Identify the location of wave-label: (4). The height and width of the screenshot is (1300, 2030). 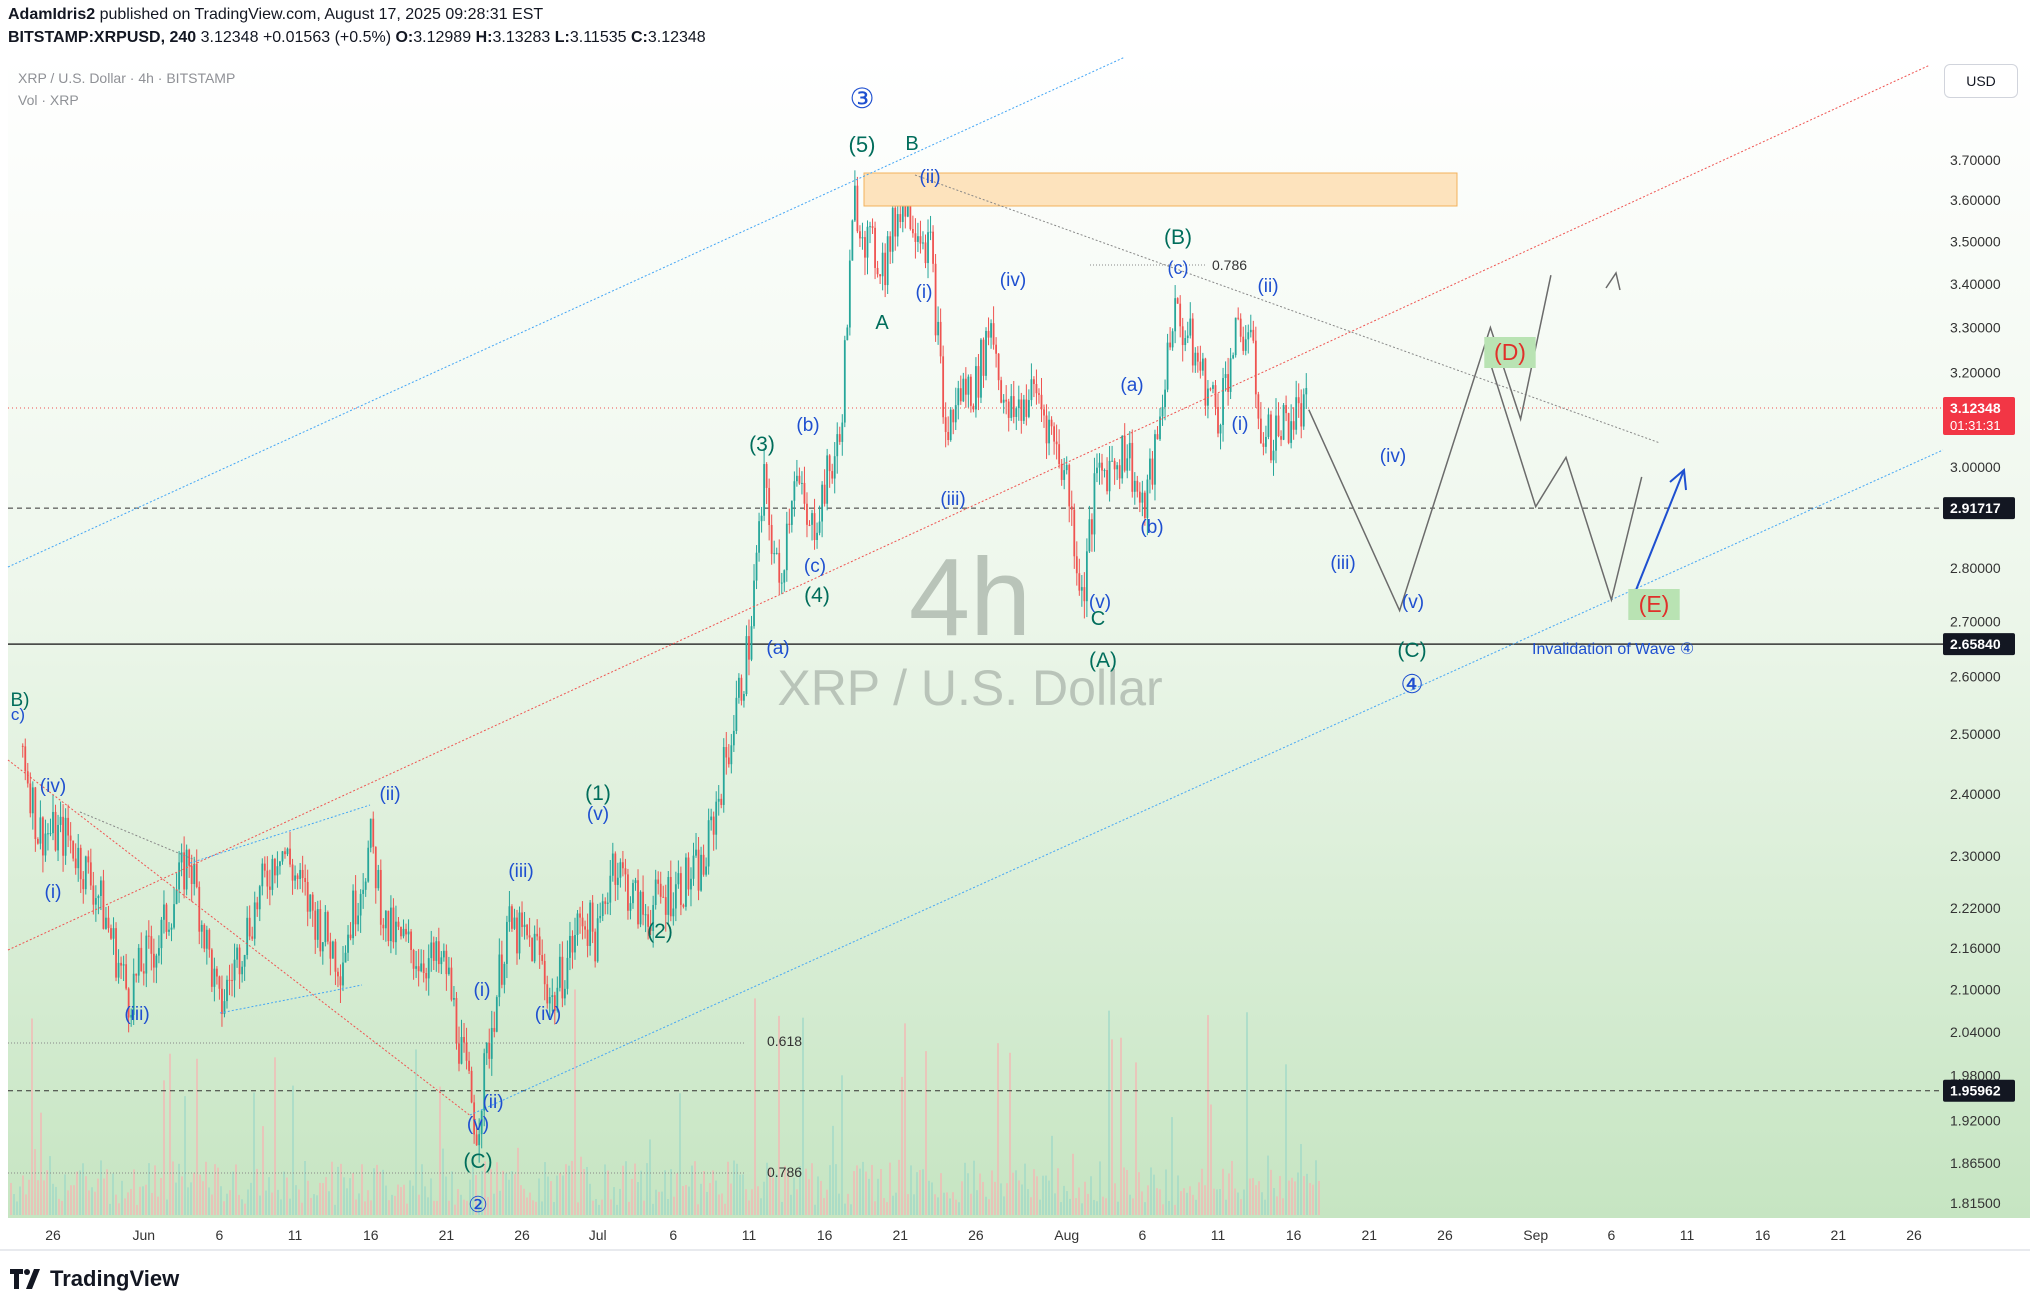
(817, 595).